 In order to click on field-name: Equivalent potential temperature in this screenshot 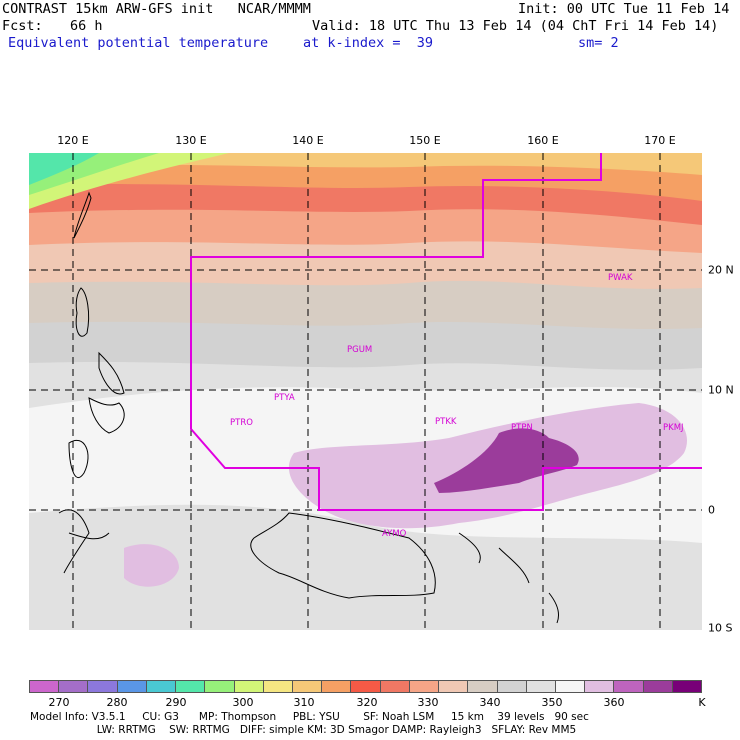, I will do `click(138, 43)`.